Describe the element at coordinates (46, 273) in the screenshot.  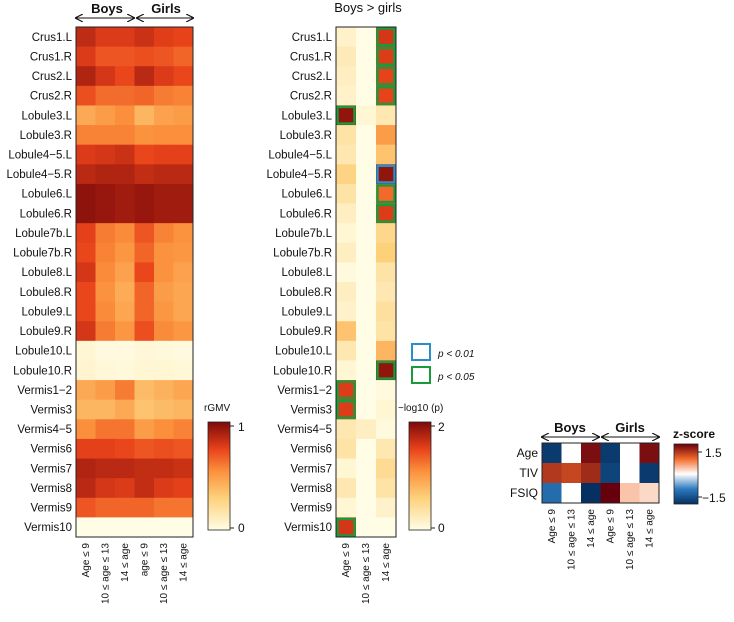
I see `row-label: Lobule8.L` at that location.